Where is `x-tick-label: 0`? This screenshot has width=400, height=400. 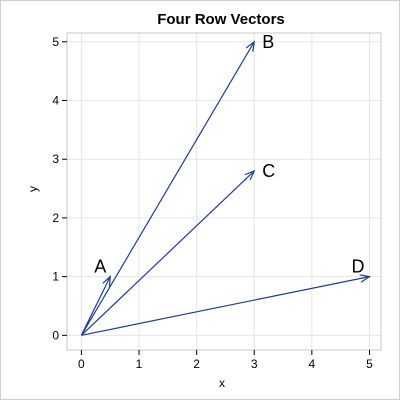 x-tick-label: 0 is located at coordinates (81, 364).